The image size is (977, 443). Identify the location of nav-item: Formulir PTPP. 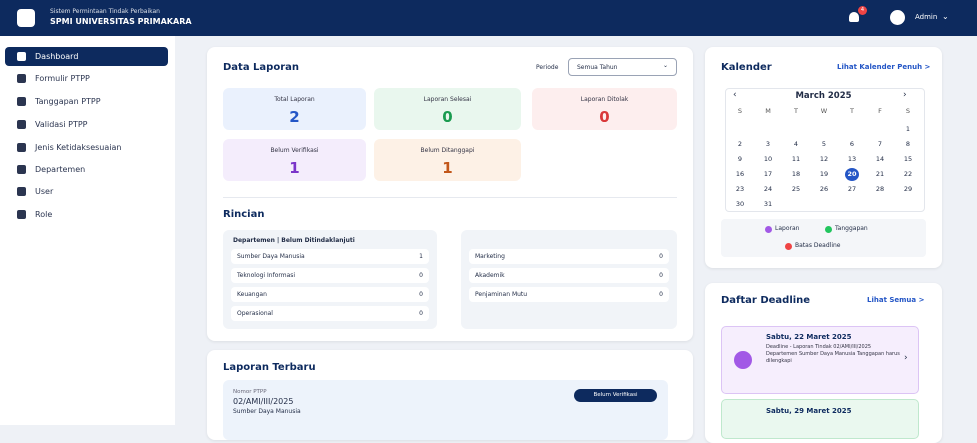
(86, 78).